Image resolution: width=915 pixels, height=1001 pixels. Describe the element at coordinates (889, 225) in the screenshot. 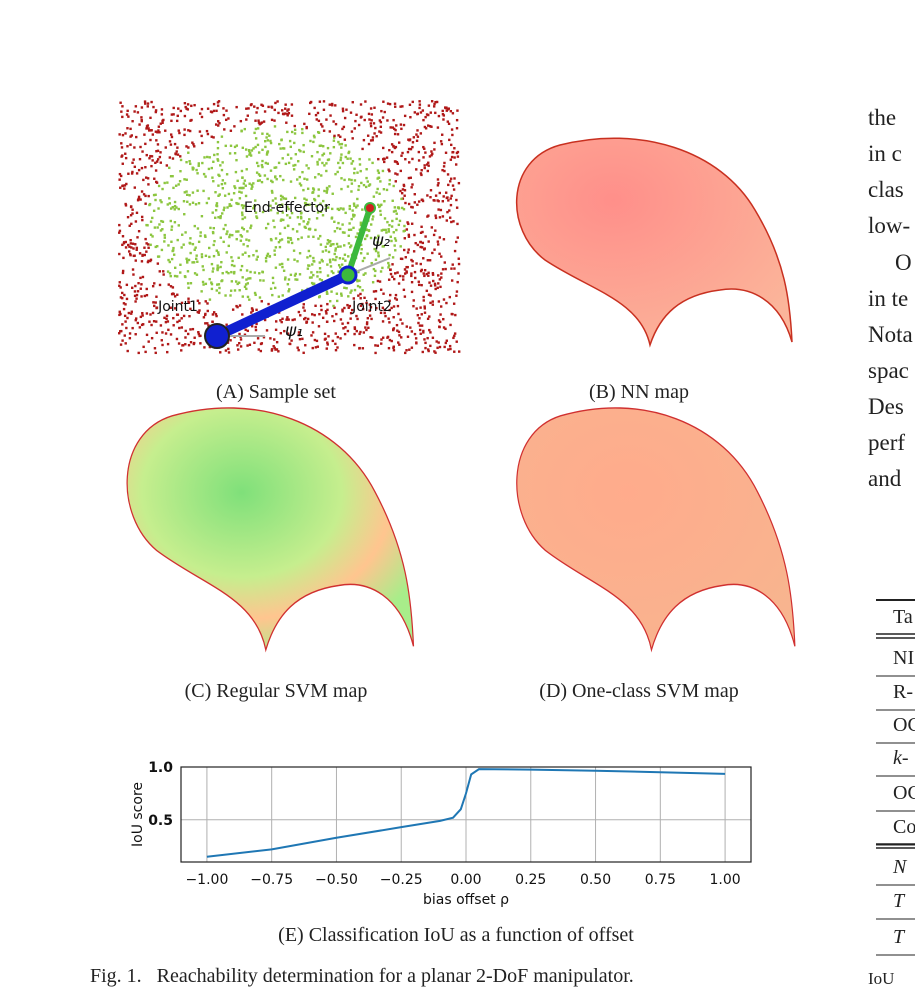

I see `text-line: low-` at that location.